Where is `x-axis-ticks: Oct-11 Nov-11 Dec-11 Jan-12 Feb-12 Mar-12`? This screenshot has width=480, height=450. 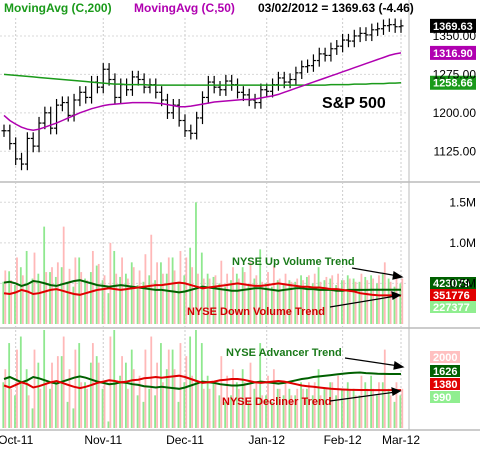 x-axis-ticks: Oct-11 Nov-11 Dec-11 Jan-12 Feb-12 Mar-12 is located at coordinates (210, 440).